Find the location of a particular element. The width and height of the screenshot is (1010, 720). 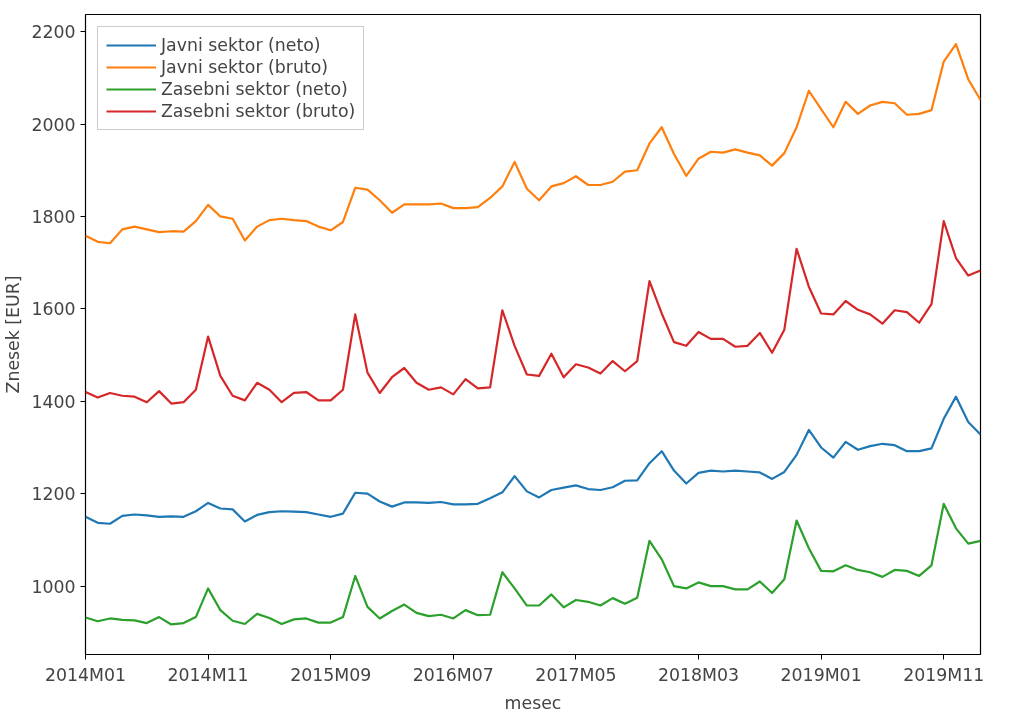

y-tick-label: 1400 is located at coordinates (53, 401).